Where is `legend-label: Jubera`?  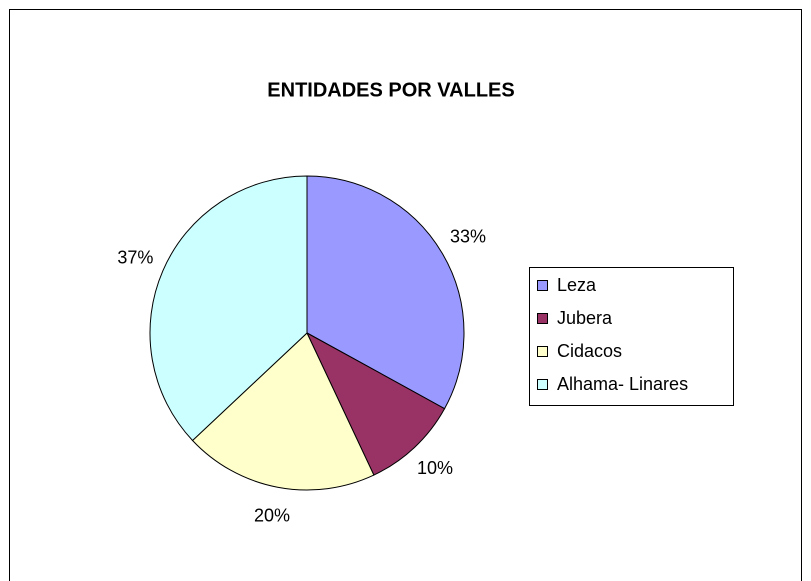 legend-label: Jubera is located at coordinates (585, 318).